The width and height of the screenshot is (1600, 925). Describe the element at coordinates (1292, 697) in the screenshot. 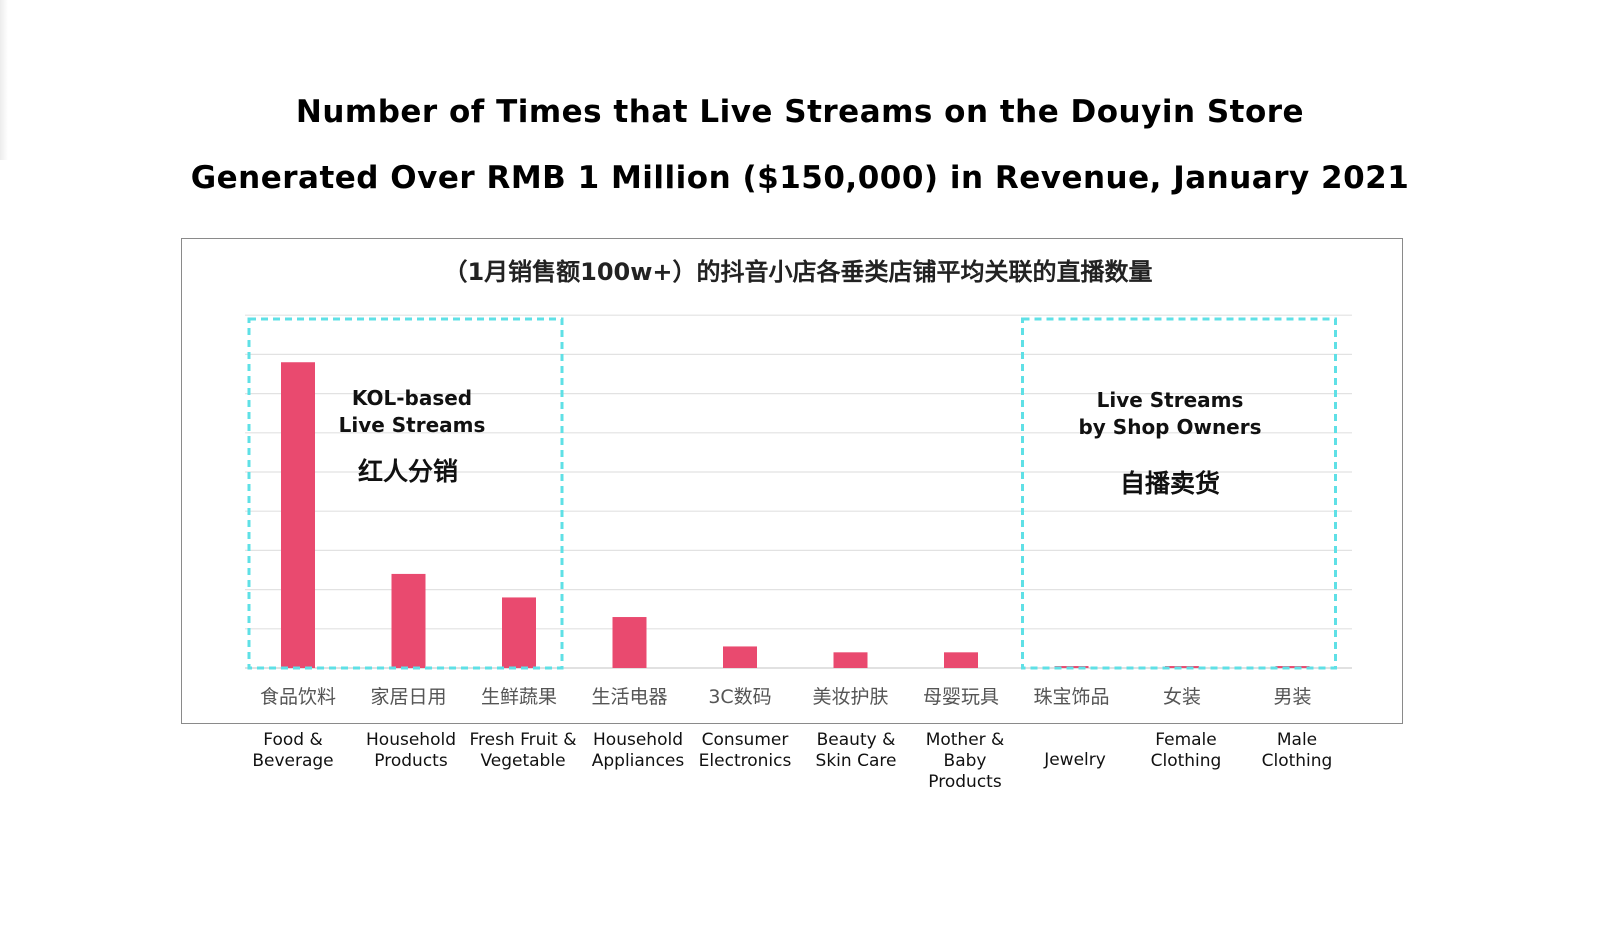

I see `x-tick-label: 男装` at that location.